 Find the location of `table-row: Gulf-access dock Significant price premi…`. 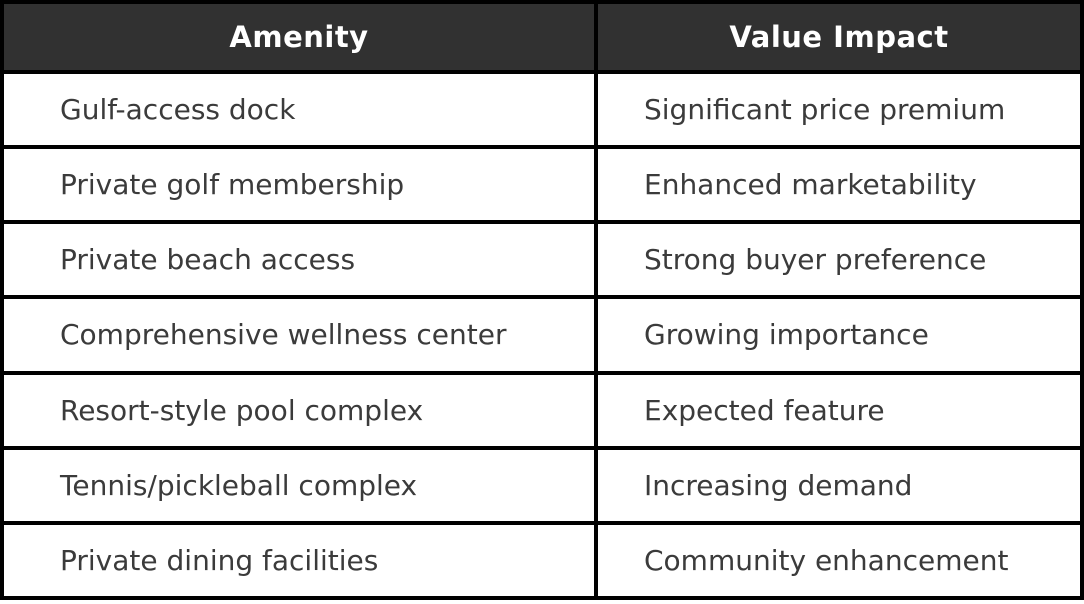

table-row: Gulf-access dock Significant price premi… is located at coordinates (542, 109).